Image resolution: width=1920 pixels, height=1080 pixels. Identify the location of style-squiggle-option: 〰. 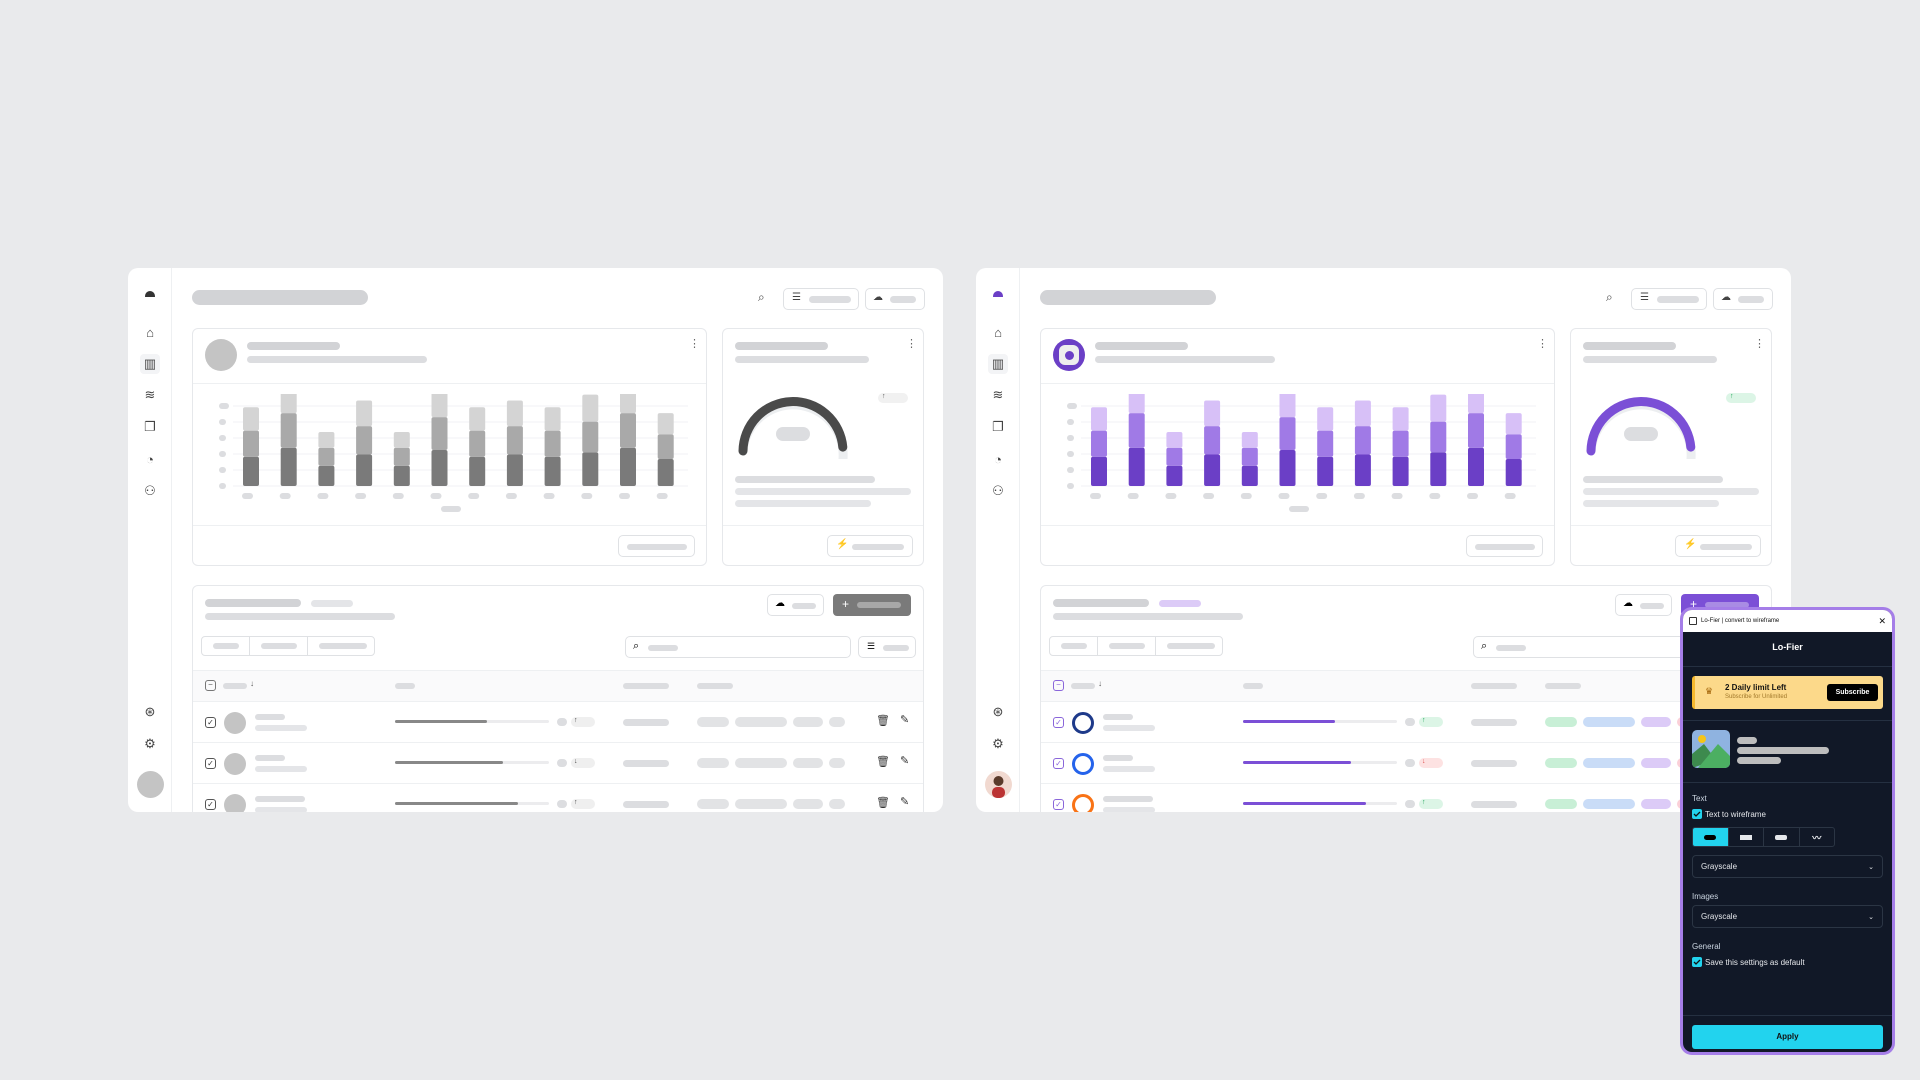
(1816, 837).